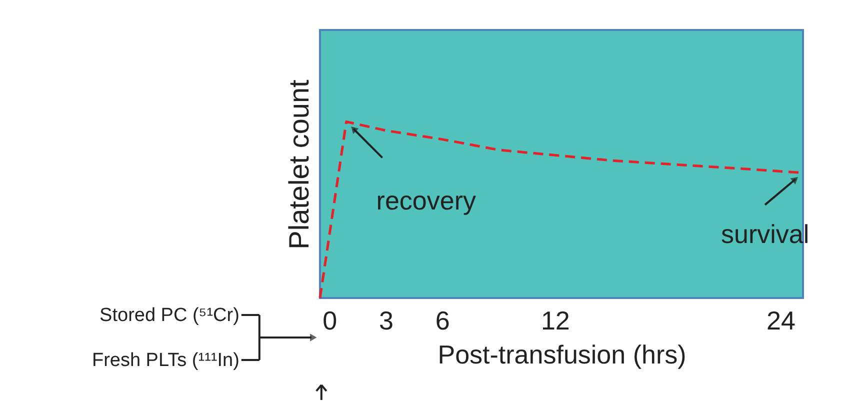  I want to click on x-tick-label: 0, so click(330, 321).